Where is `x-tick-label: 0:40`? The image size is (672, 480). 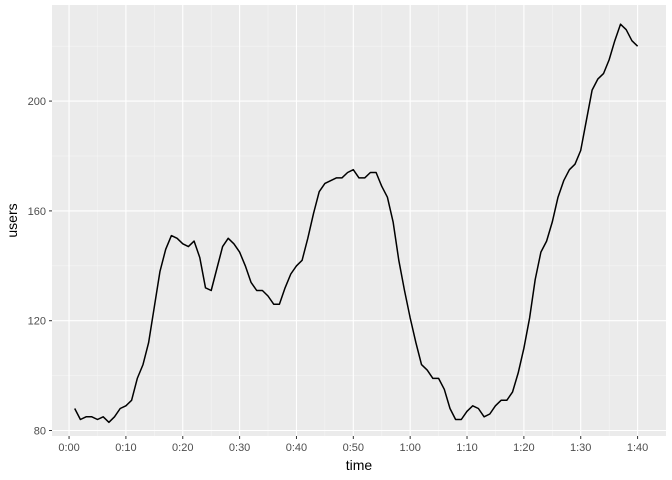
x-tick-label: 0:40 is located at coordinates (296, 448).